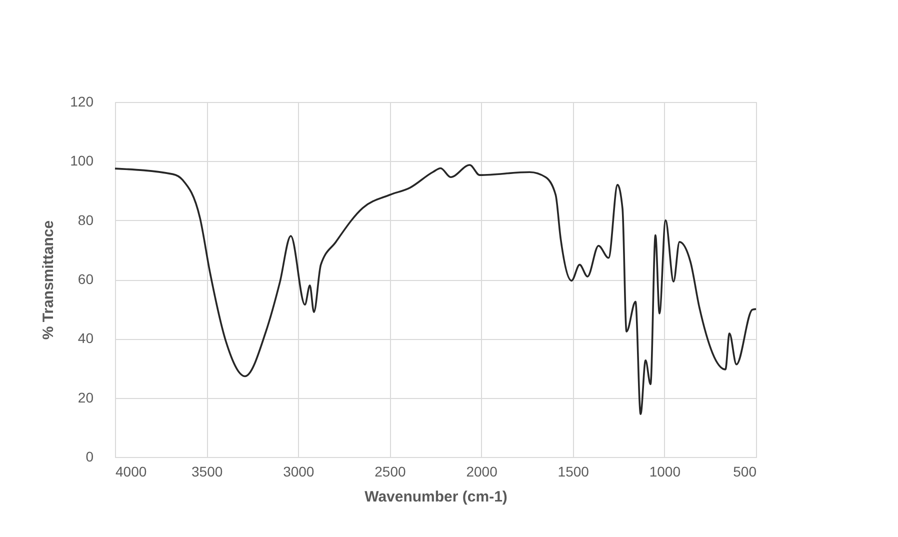 The image size is (898, 537). Describe the element at coordinates (298, 472) in the screenshot. I see `x-tick-label: 3000` at that location.